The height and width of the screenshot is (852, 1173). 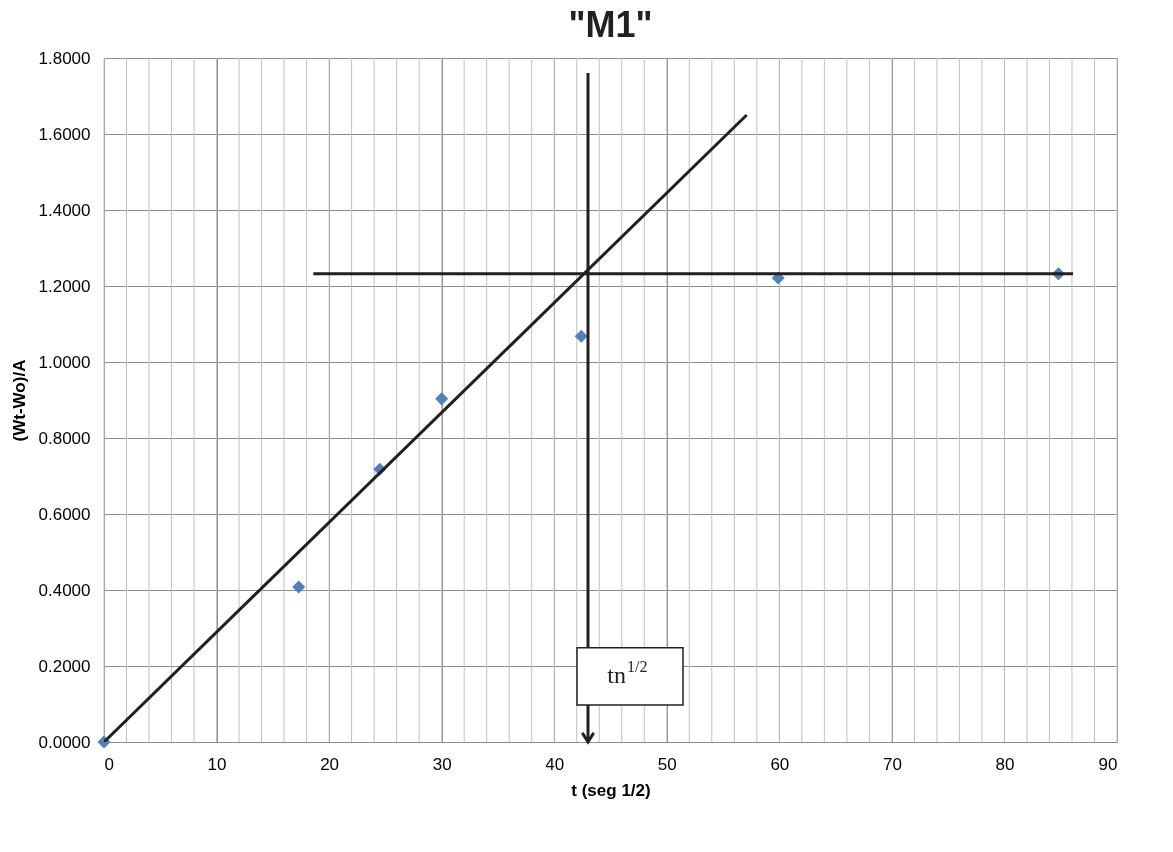 I want to click on x-tick-label: 0, so click(x=109, y=764).